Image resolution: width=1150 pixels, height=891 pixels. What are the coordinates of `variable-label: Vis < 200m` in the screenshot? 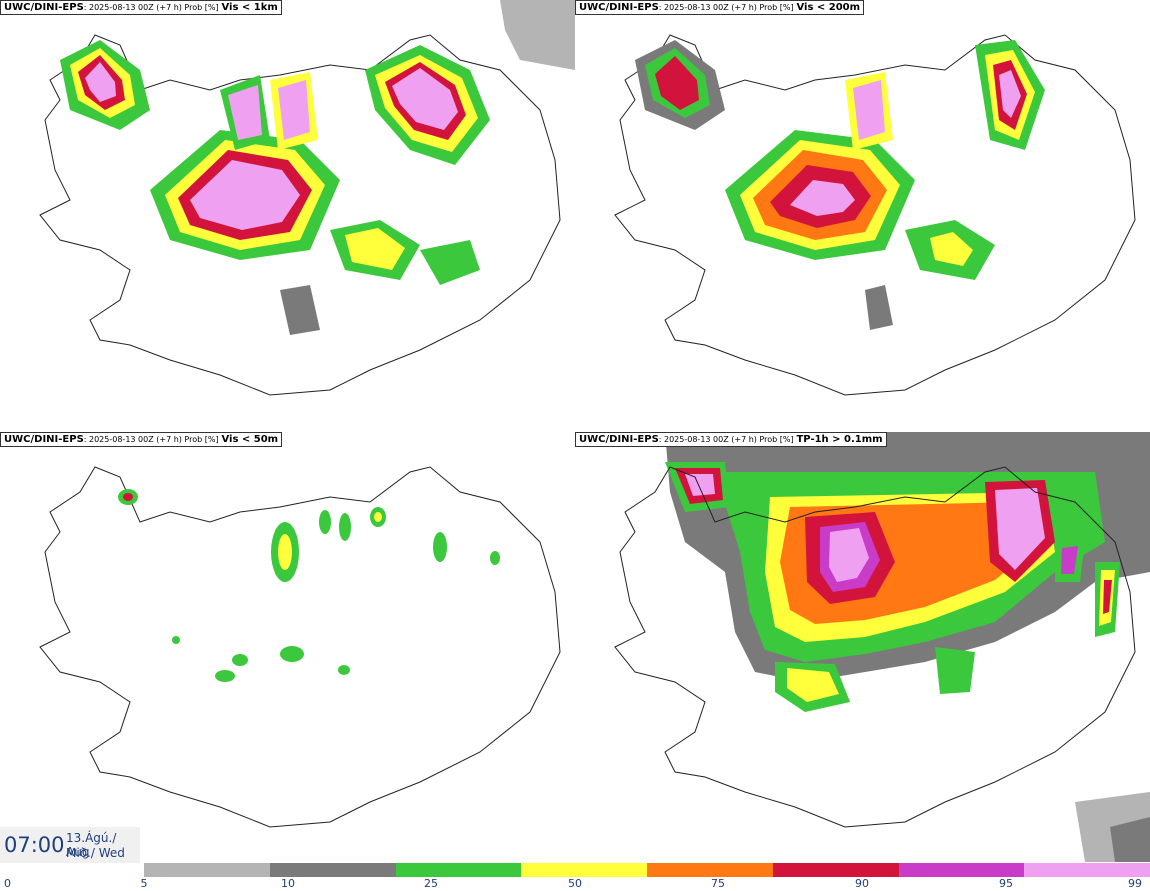 It's located at (828, 7).